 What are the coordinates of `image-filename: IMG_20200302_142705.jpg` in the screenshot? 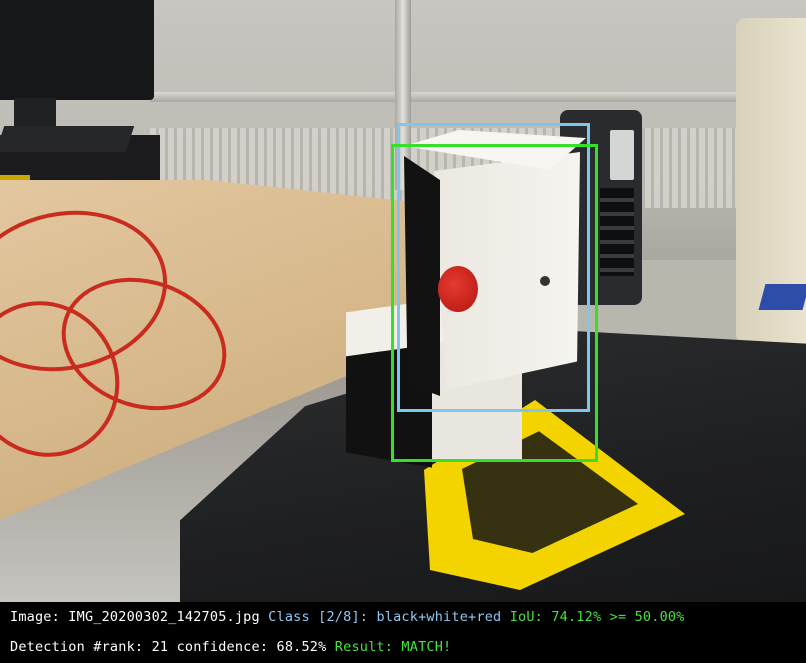 It's located at (164, 617).